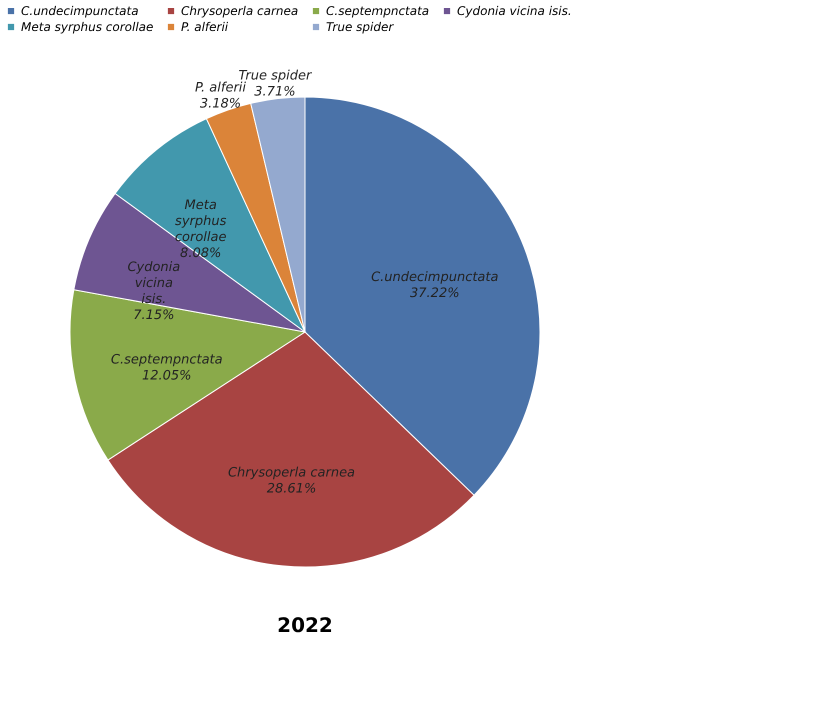 Image resolution: width=824 pixels, height=724 pixels. Describe the element at coordinates (220, 88) in the screenshot. I see `slice-label: P. alferii` at that location.